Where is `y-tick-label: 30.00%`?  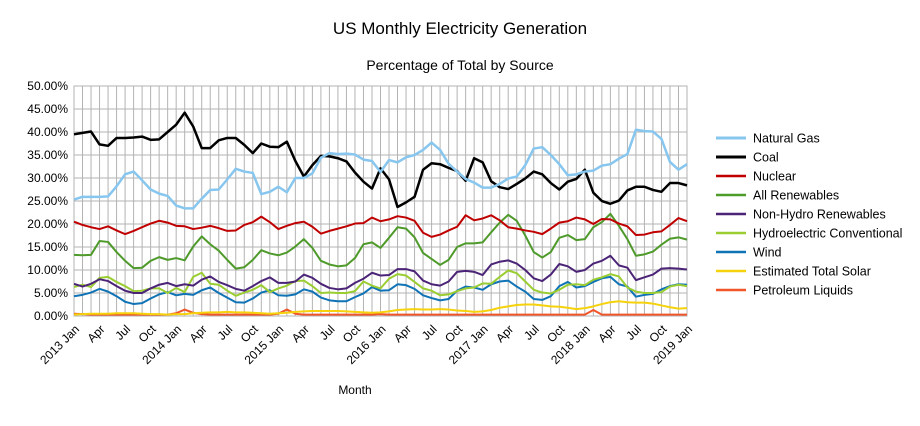
y-tick-label: 30.00% is located at coordinates (47, 178).